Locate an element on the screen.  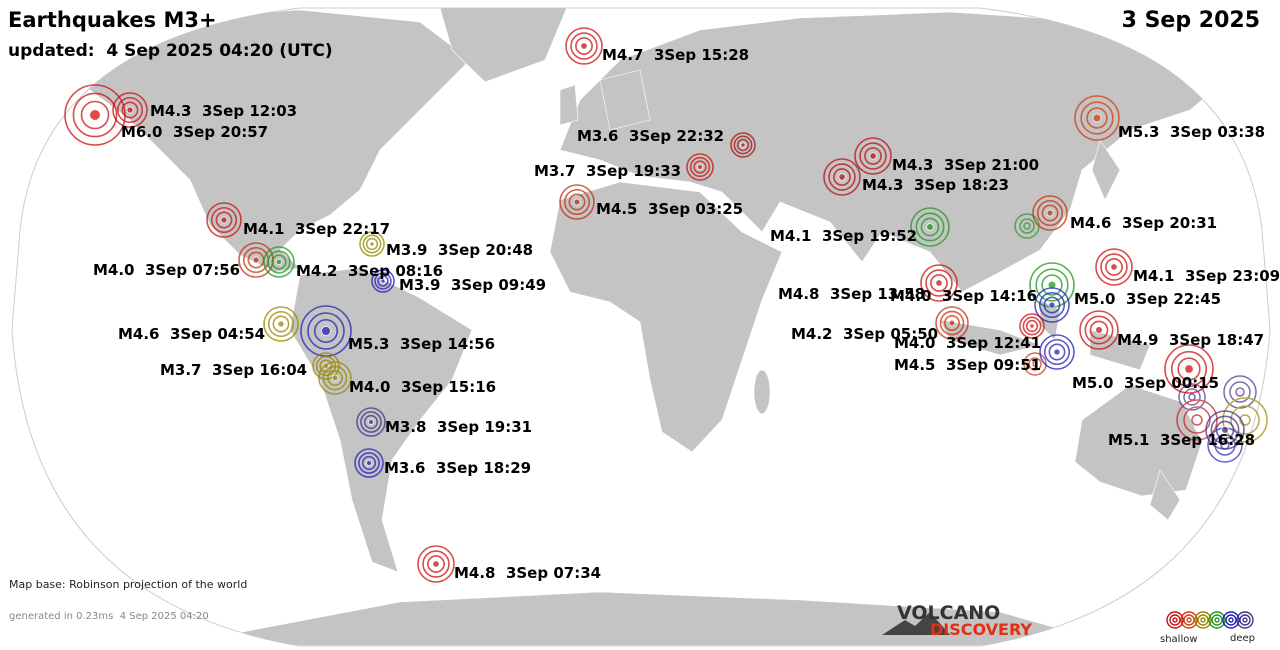
quake-label: M4.1 3Sep 19:52 is located at coordinates (843, 236).